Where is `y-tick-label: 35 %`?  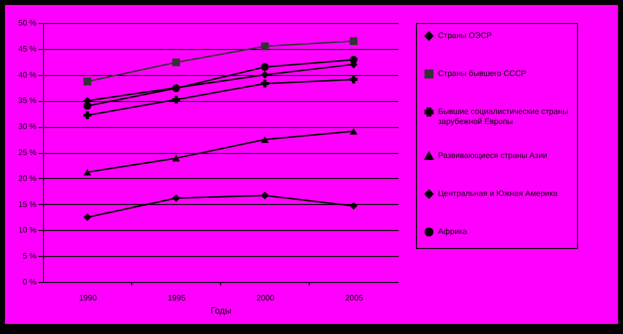
y-tick-label: 35 % is located at coordinates (27, 101).